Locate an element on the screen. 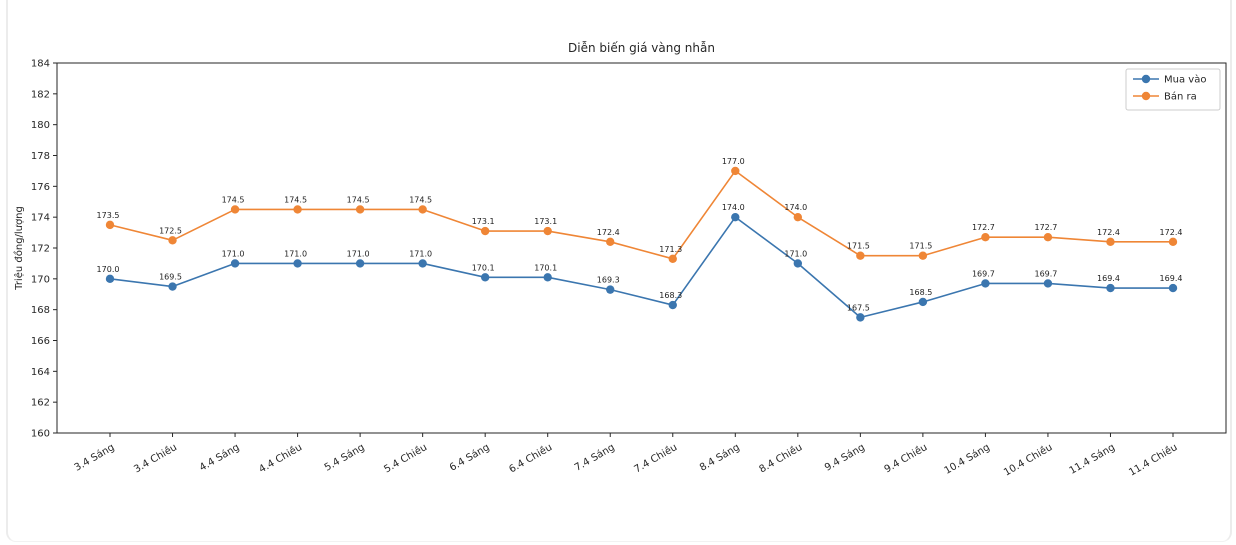  y-tick-label: 180 is located at coordinates (40, 125).